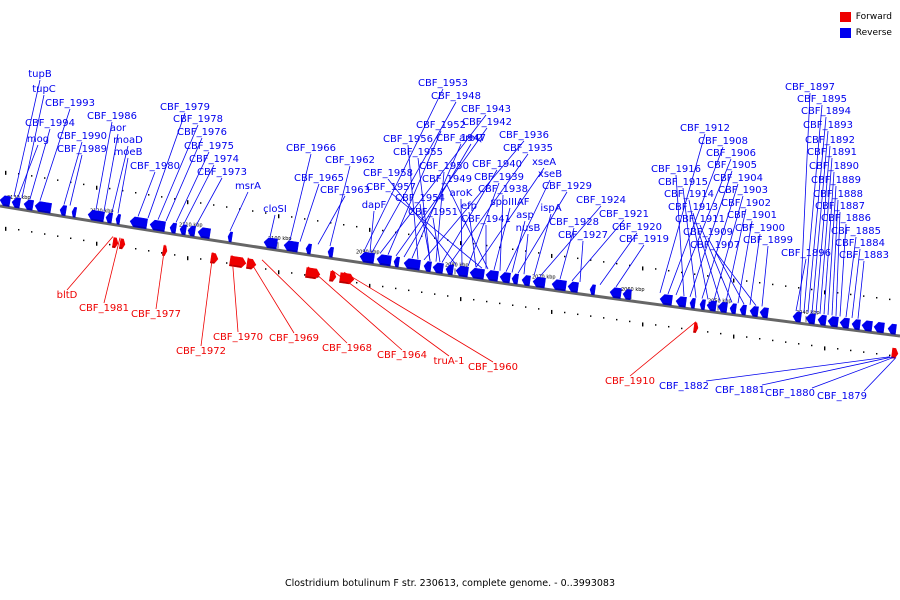  What do you see at coordinates (486, 109) in the screenshot?
I see `gene-label-cbf-1943: CBF_1943` at bounding box center [486, 109].